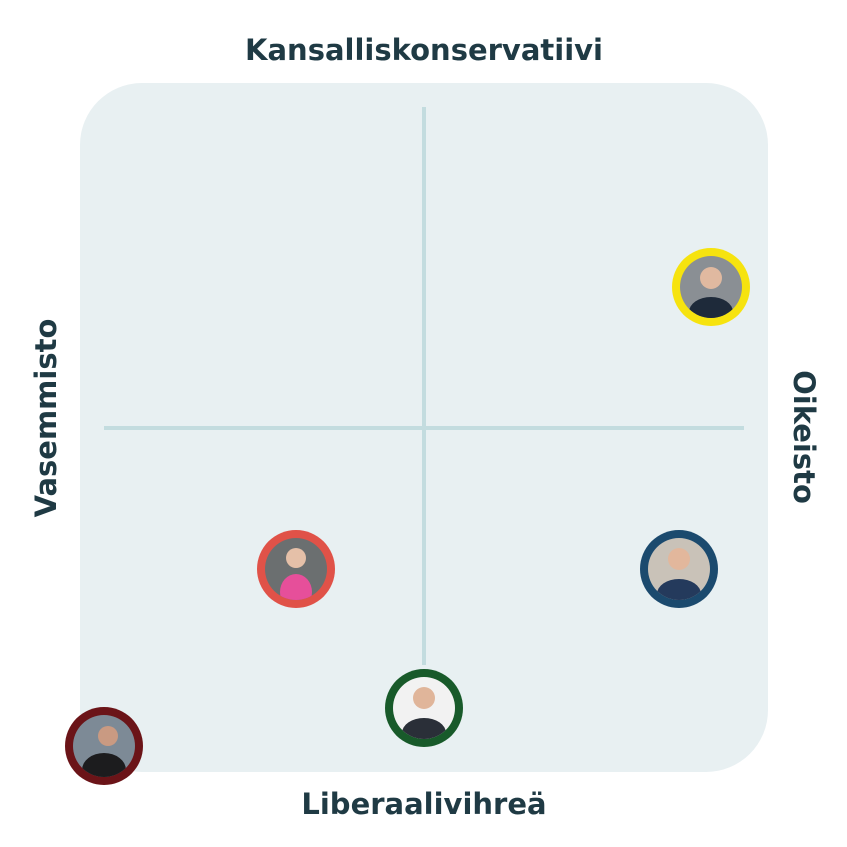 The image size is (847, 847). Describe the element at coordinates (424, 50) in the screenshot. I see `top-label: Kansalliskonservatiivi` at that location.